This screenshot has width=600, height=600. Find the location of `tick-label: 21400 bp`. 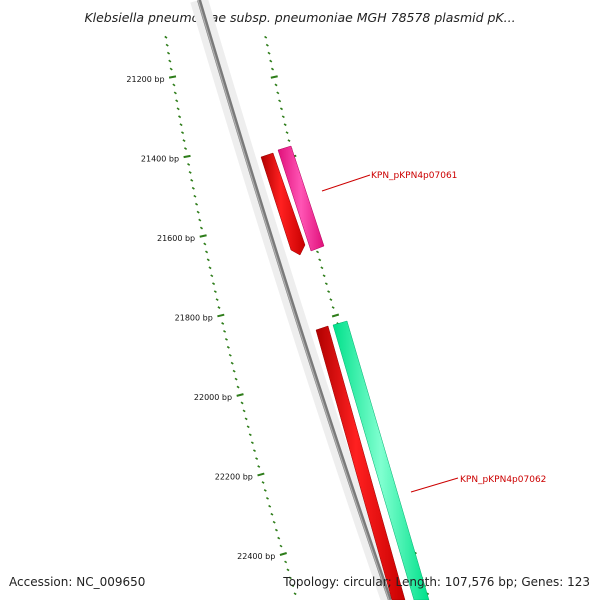

tick-label: 21400 bp is located at coordinates (160, 159).